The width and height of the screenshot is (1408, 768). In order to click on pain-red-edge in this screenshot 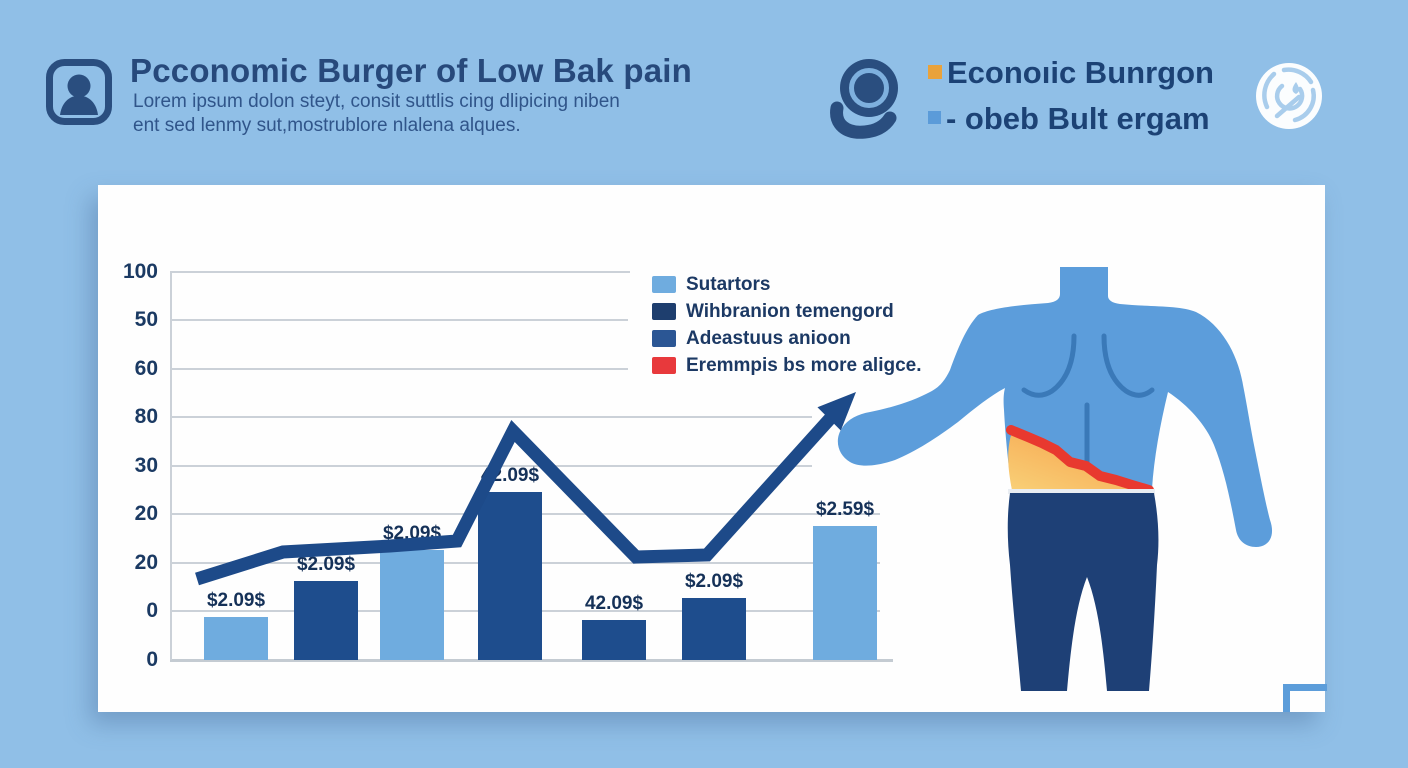, I will do `click(1080, 460)`.